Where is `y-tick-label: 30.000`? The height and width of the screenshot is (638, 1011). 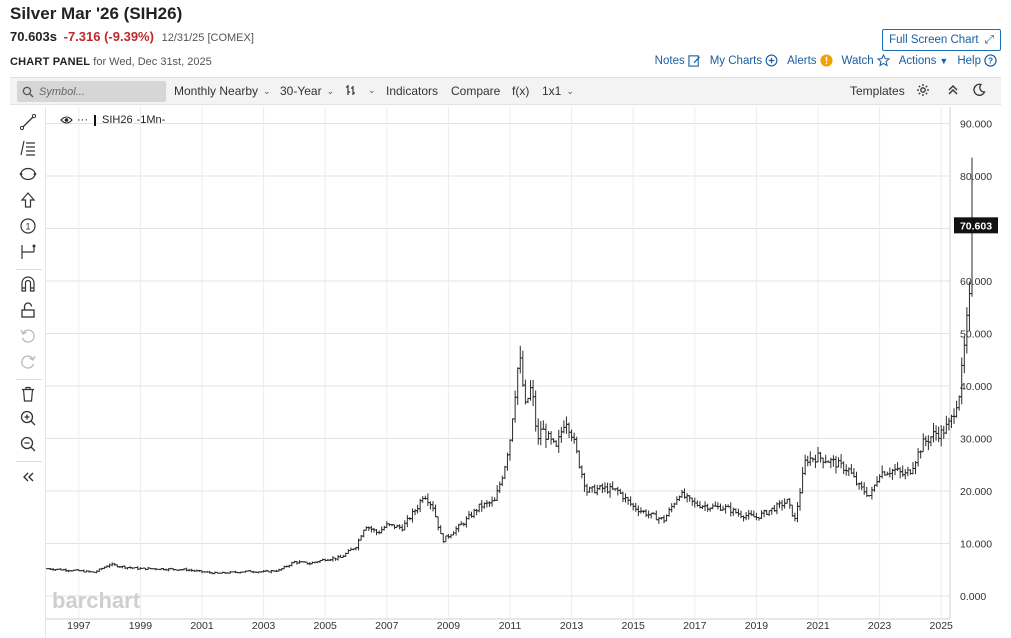
y-tick-label: 30.000 is located at coordinates (976, 440).